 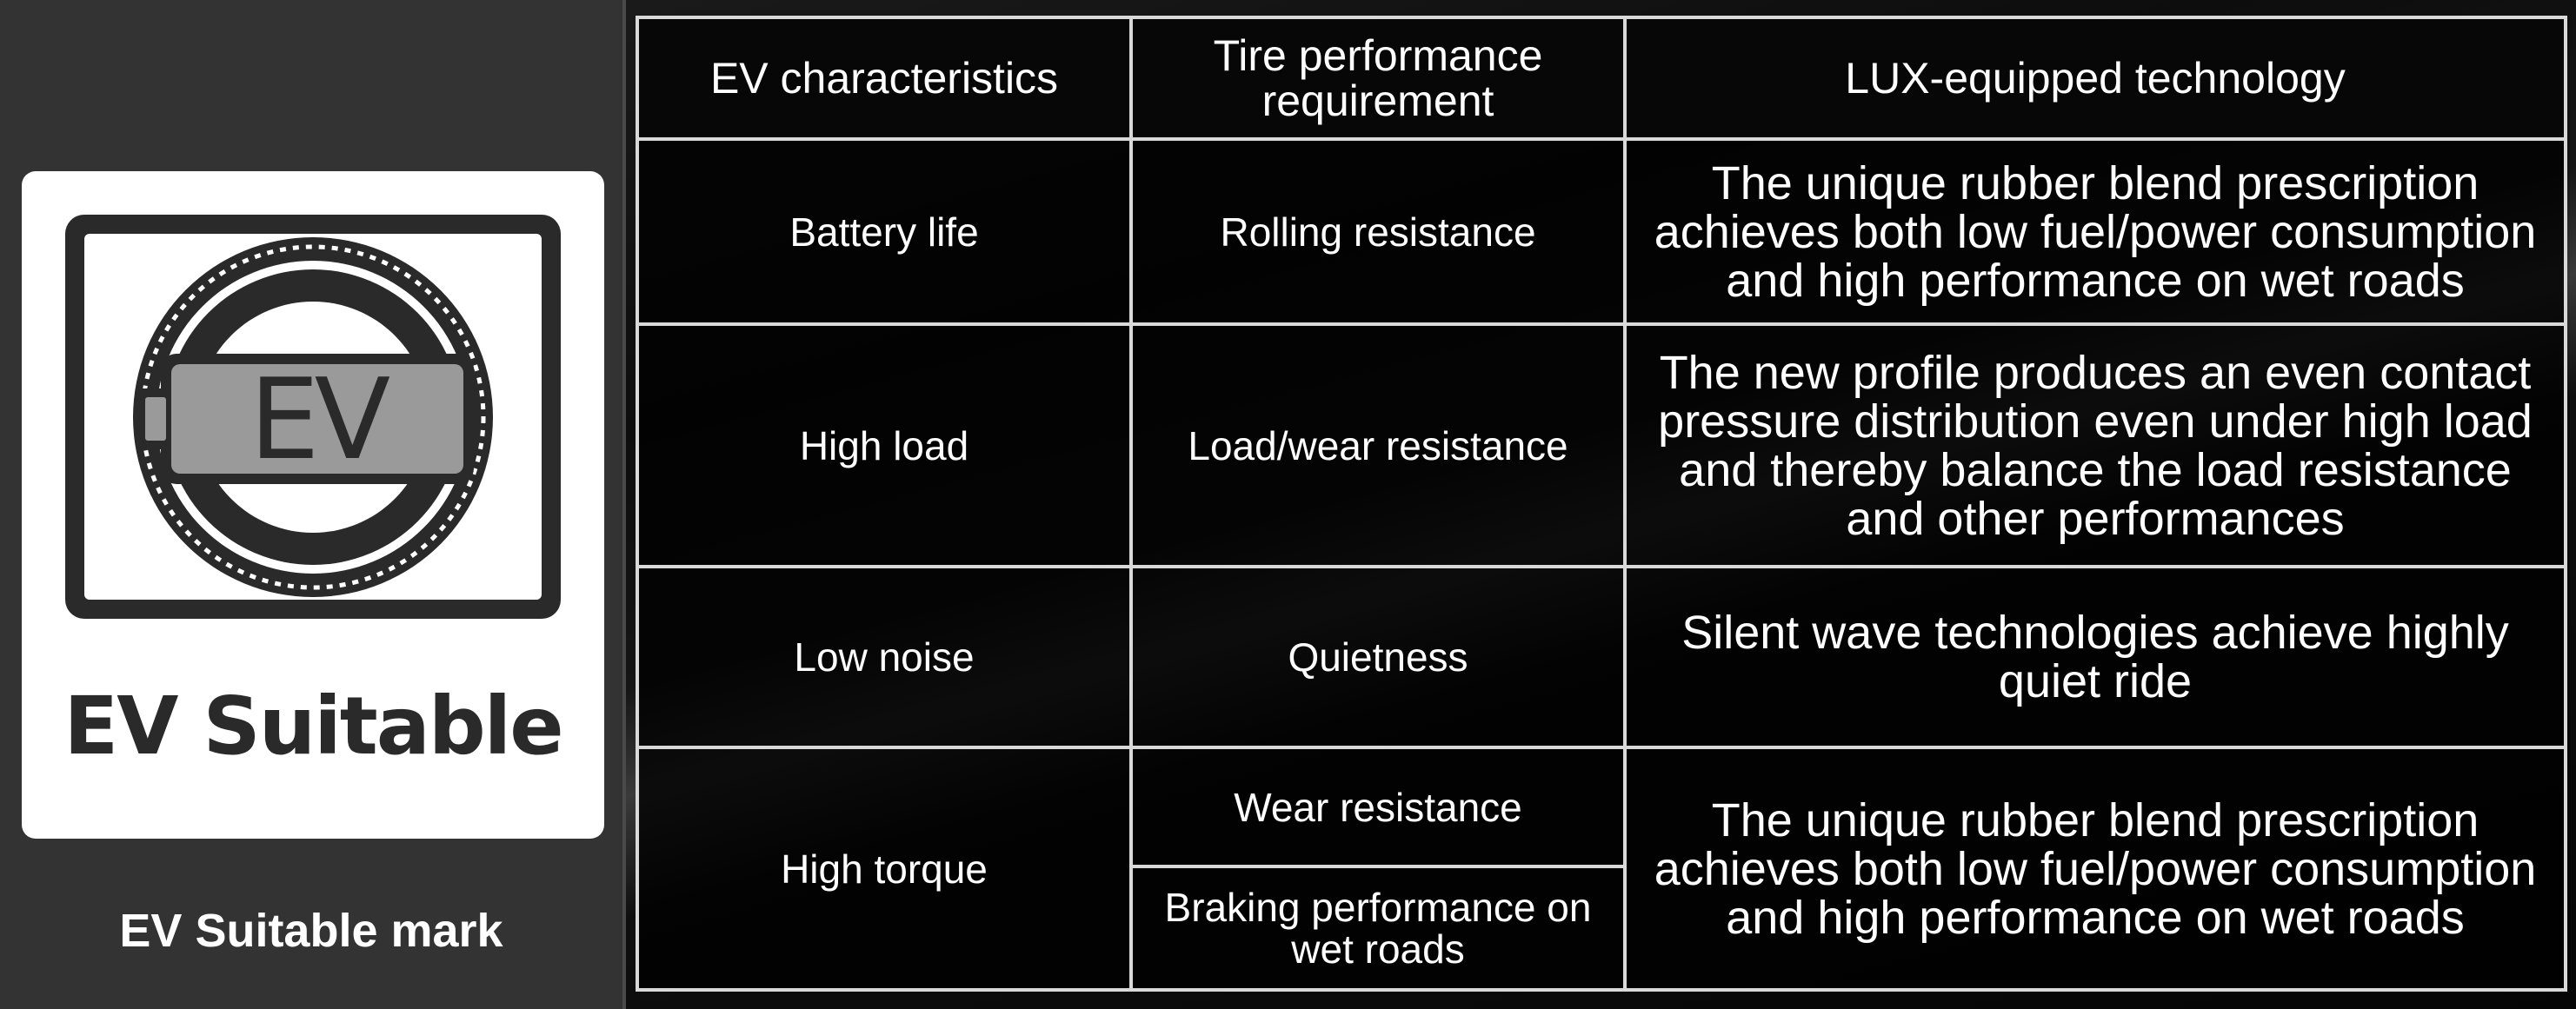 What do you see at coordinates (1378, 807) in the screenshot?
I see `cell-requirement: Wear resistance` at bounding box center [1378, 807].